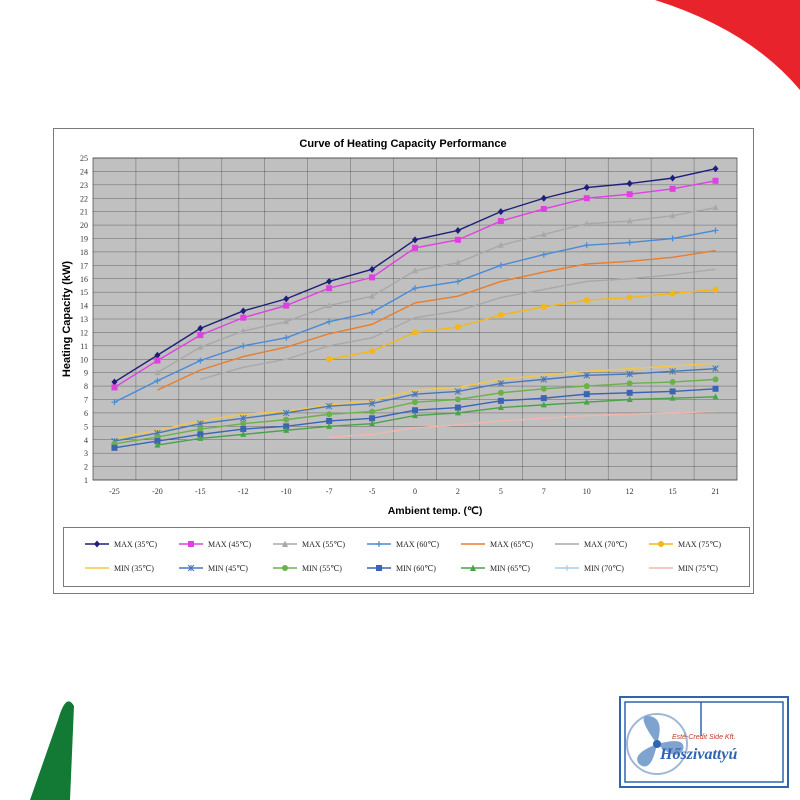  I want to click on x-tick-label: -10, so click(286, 491).